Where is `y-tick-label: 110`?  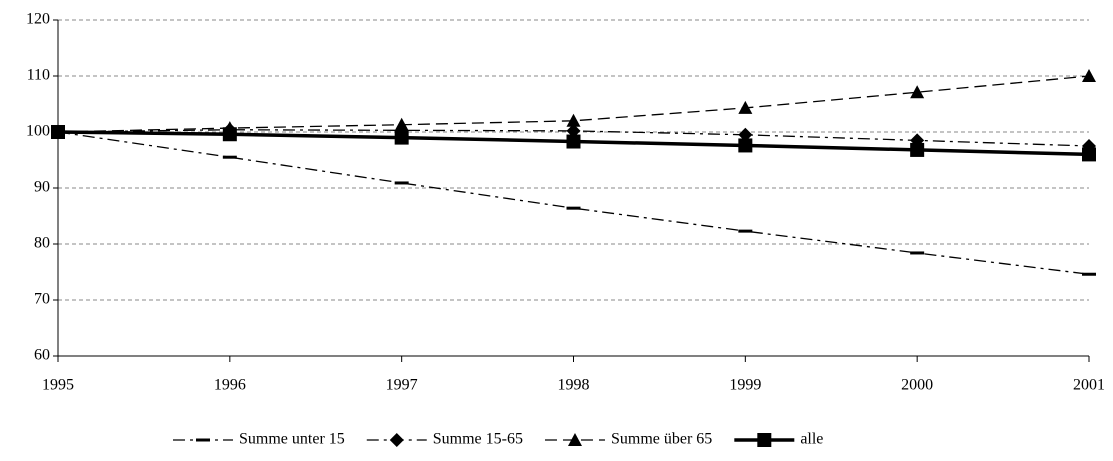 y-tick-label: 110 is located at coordinates (38, 75).